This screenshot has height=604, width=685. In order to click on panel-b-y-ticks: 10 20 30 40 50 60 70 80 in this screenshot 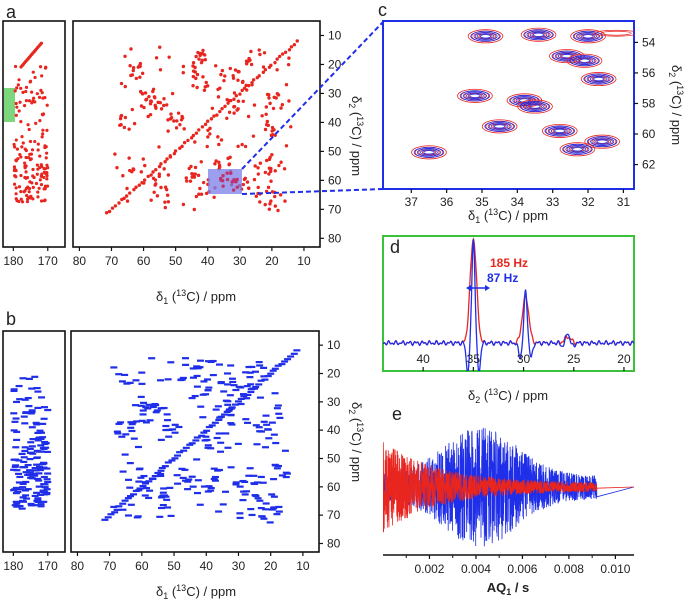, I will do `click(330, 444)`.